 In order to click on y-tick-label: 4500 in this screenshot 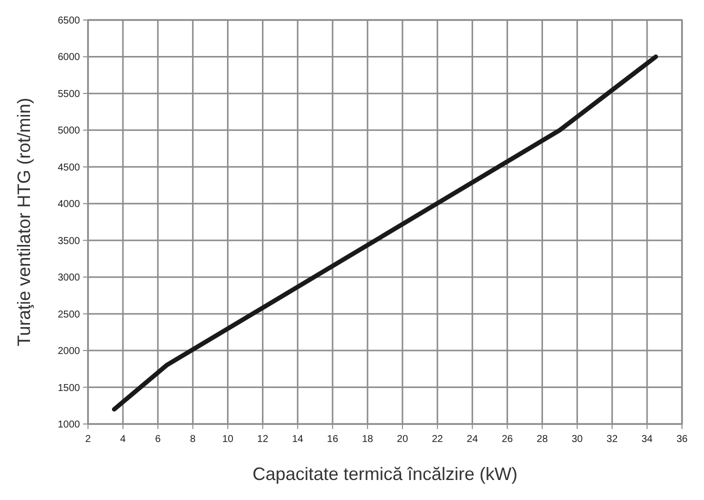, I will do `click(69, 168)`.